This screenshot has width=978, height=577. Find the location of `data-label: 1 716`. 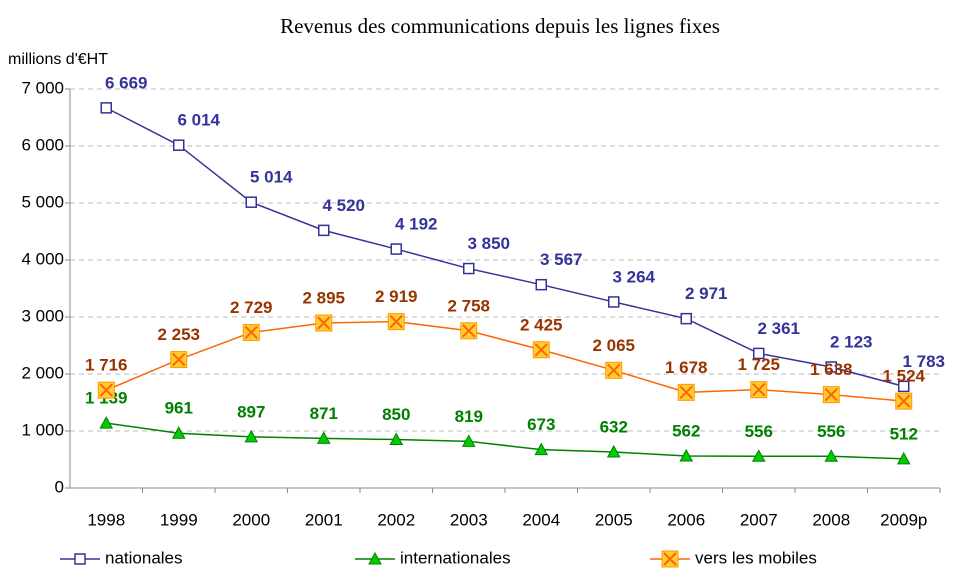

data-label: 1 716 is located at coordinates (106, 365).